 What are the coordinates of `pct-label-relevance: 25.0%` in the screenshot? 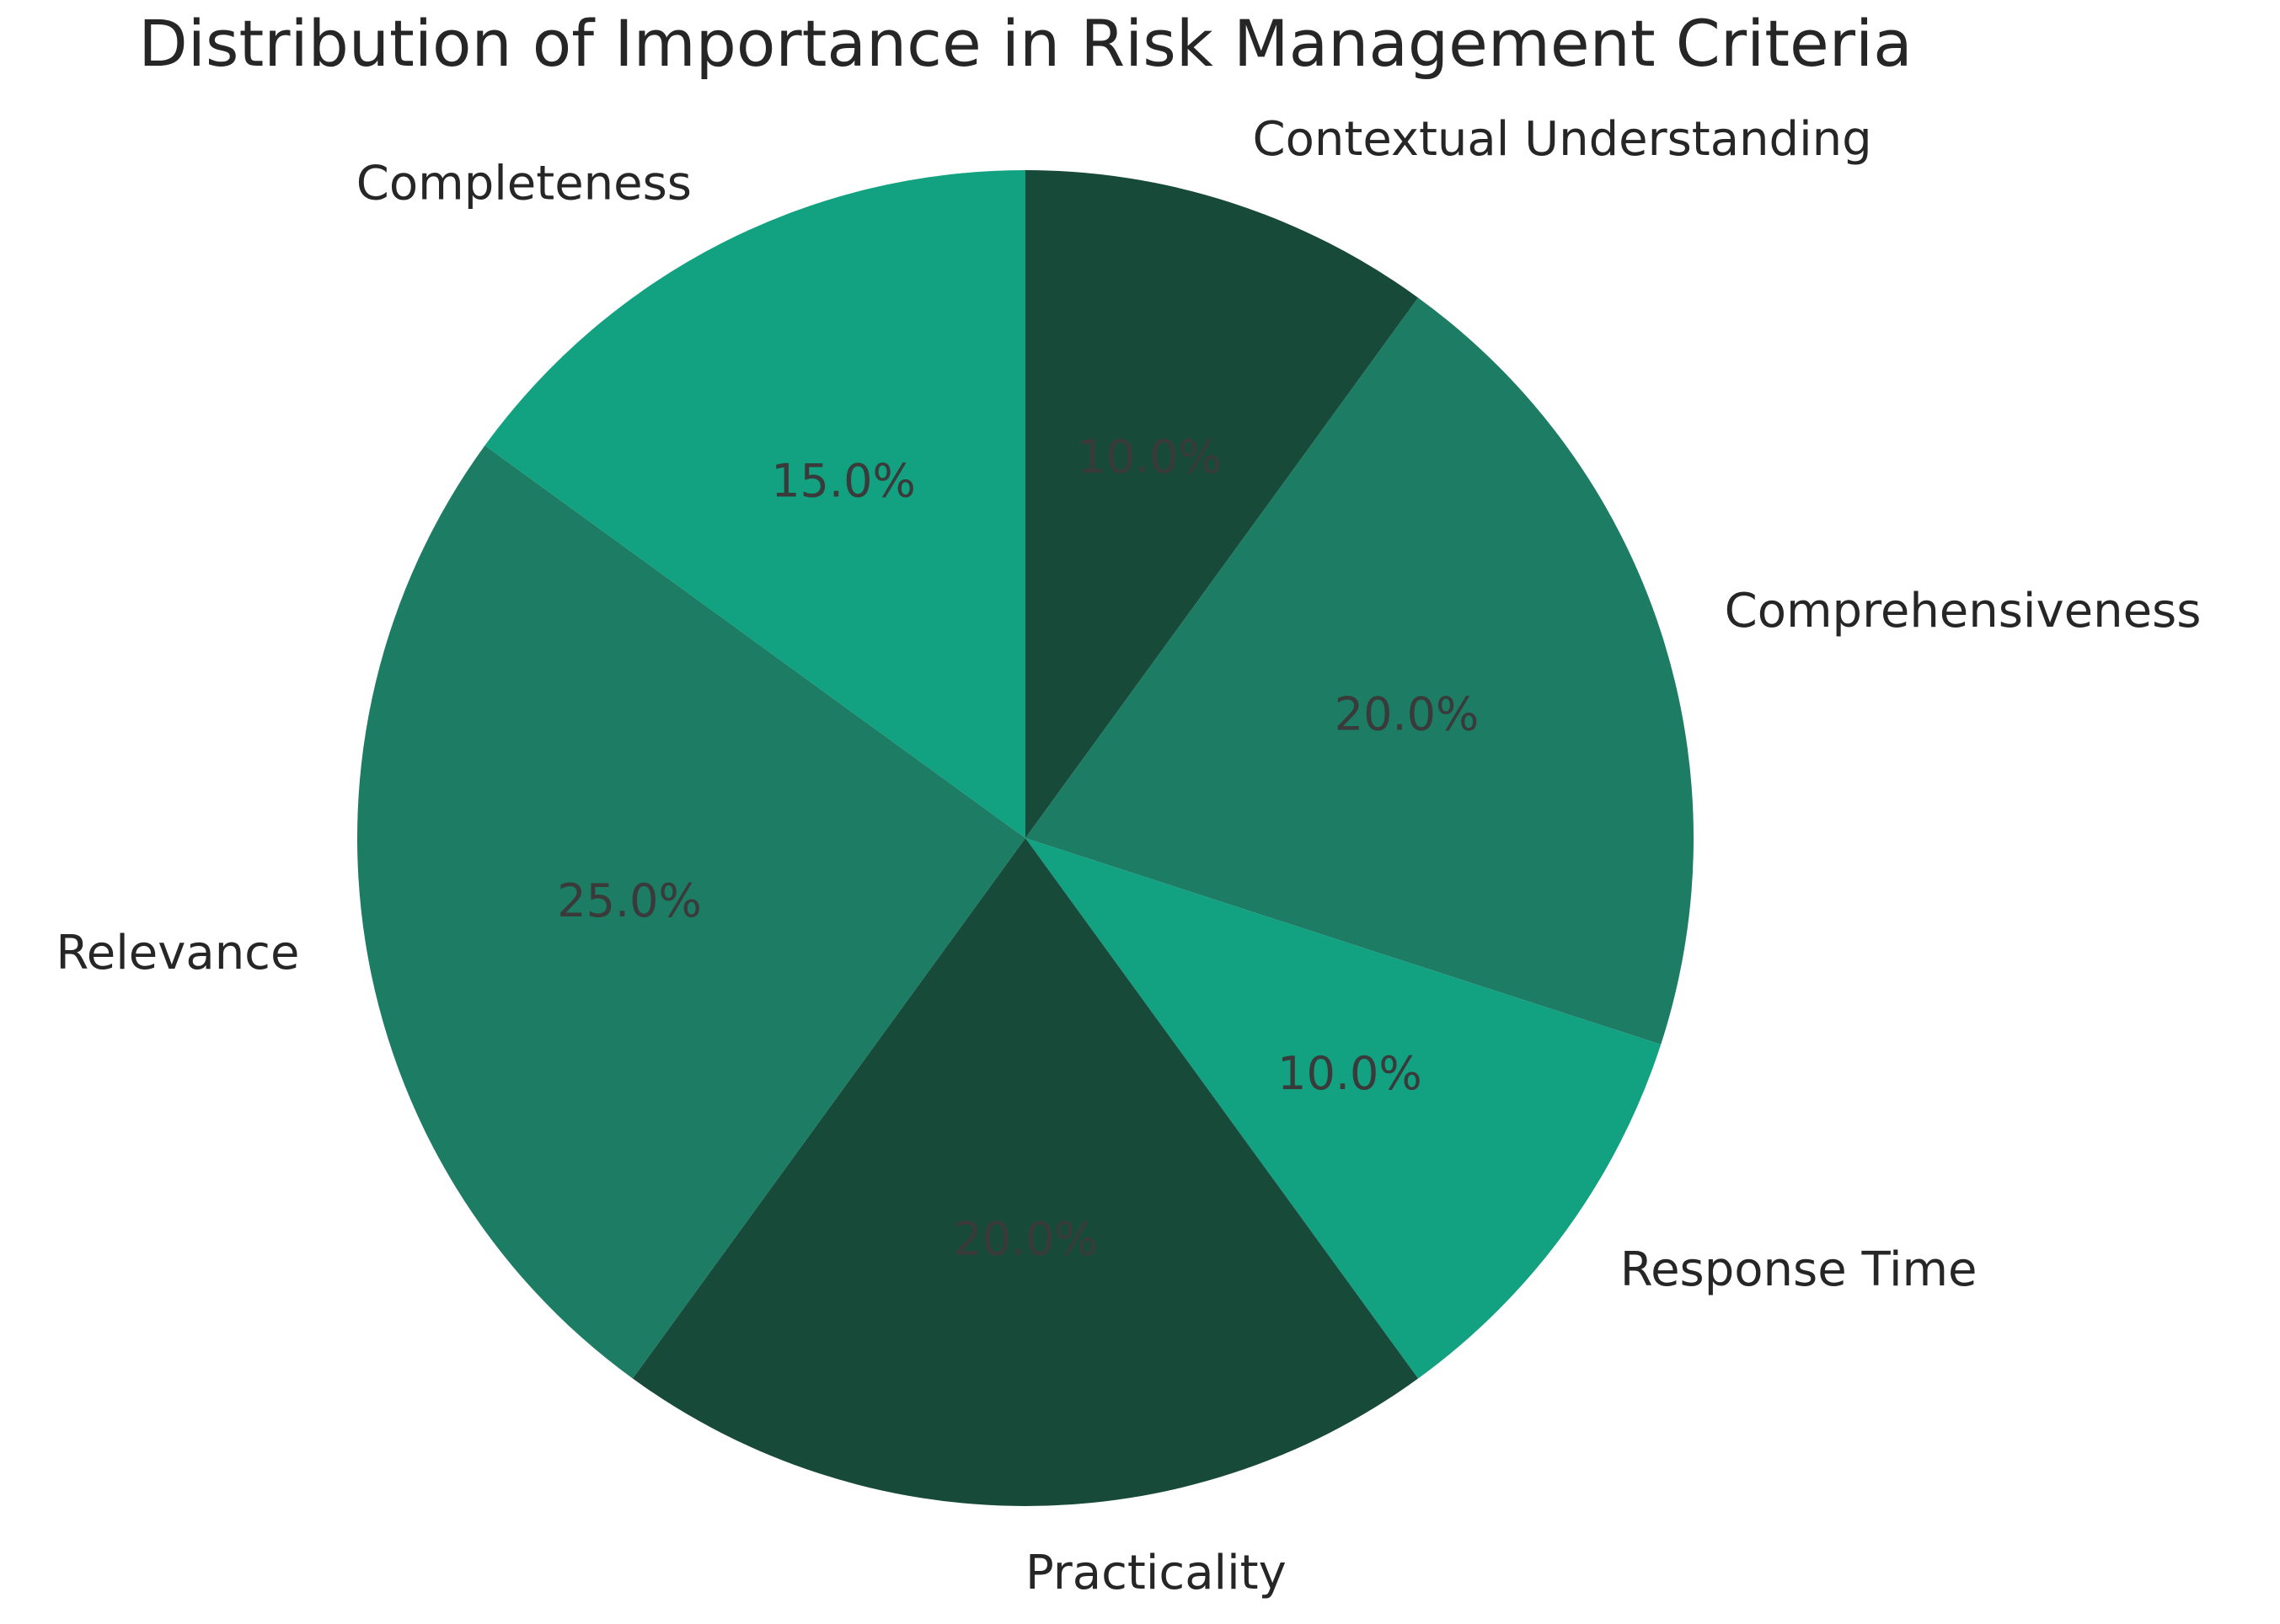 It's located at (629, 900).